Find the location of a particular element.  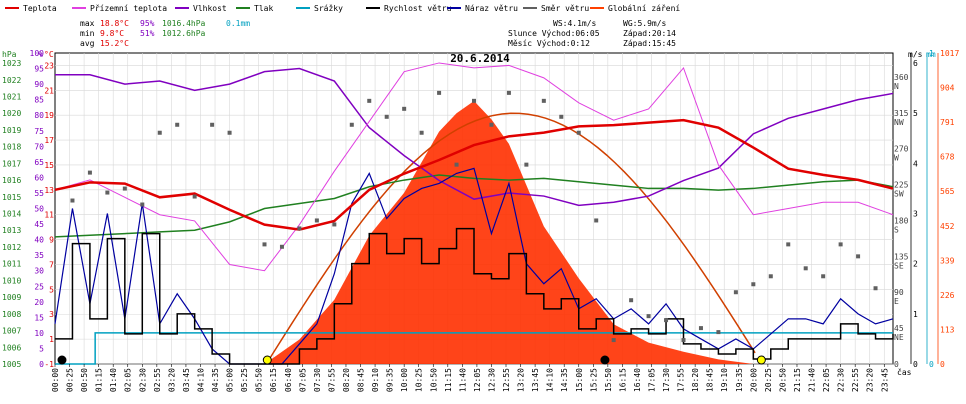

celsius-tick-label: 1 is located at coordinates (51, 339).